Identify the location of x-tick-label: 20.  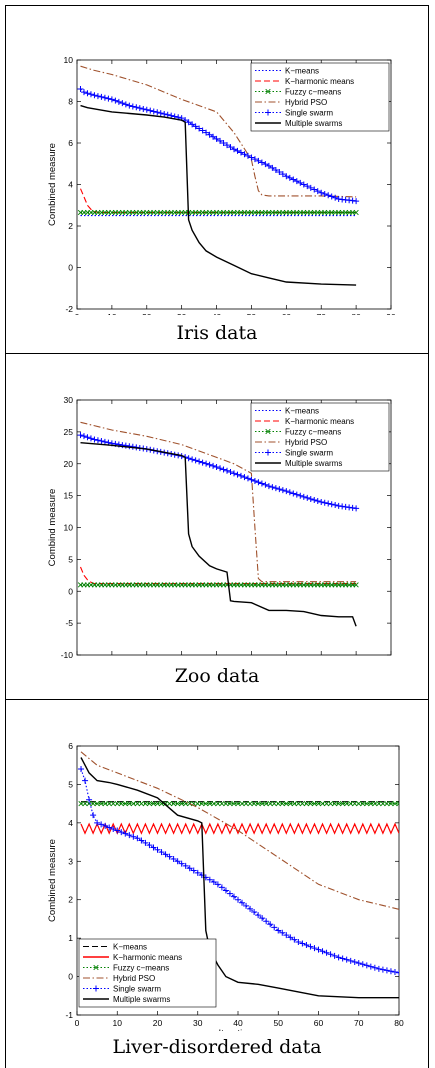
(158, 1023).